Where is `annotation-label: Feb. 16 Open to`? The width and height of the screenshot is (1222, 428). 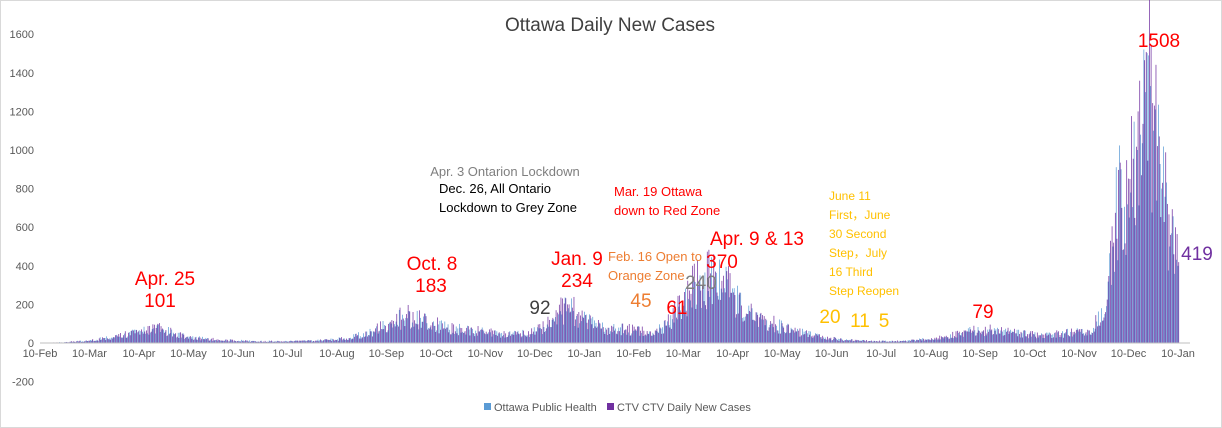
annotation-label: Feb. 16 Open to is located at coordinates (655, 256).